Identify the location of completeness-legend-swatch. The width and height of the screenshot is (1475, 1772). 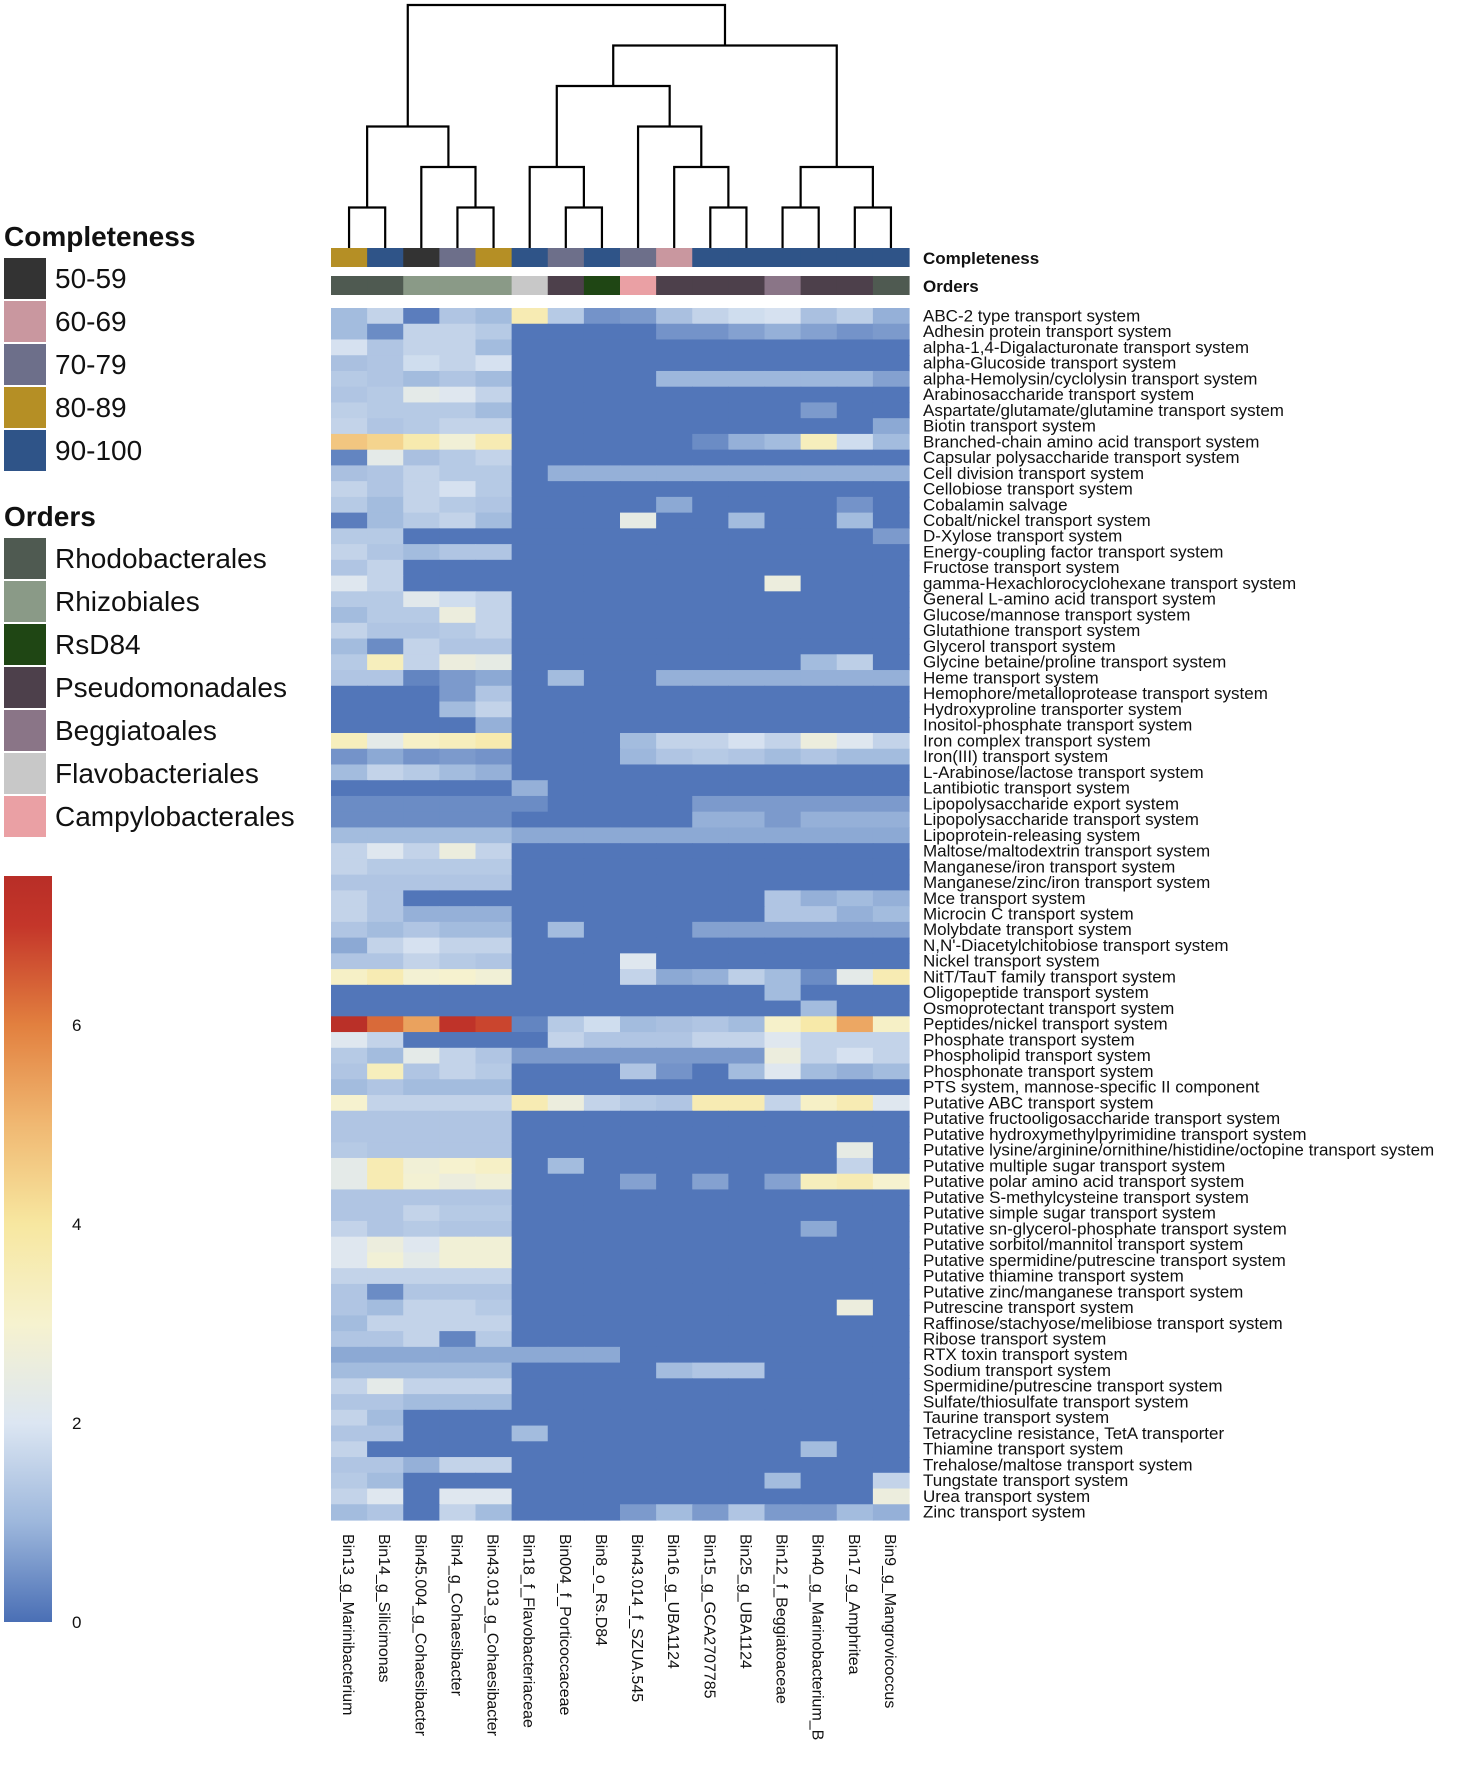
(25, 407).